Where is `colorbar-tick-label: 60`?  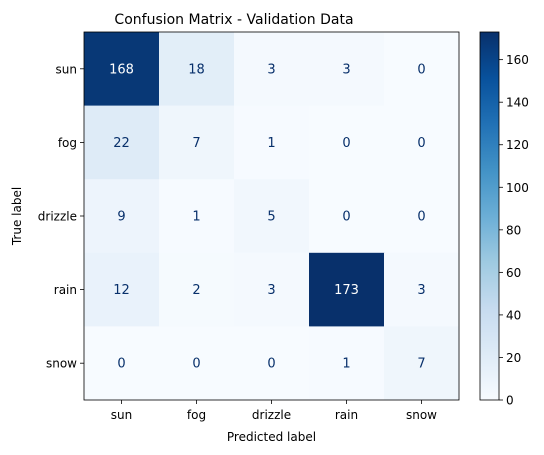 colorbar-tick-label: 60 is located at coordinates (513, 273).